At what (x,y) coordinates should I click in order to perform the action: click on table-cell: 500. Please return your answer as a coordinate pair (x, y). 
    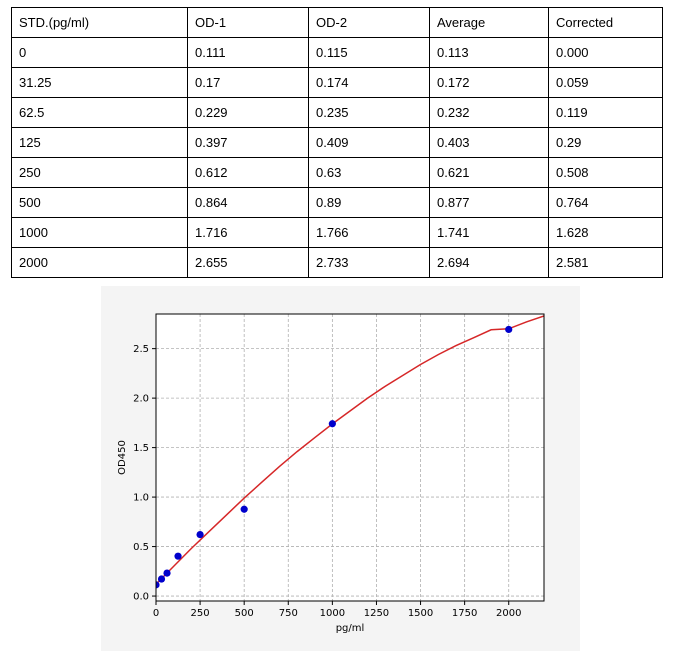
    Looking at the image, I should click on (99, 202).